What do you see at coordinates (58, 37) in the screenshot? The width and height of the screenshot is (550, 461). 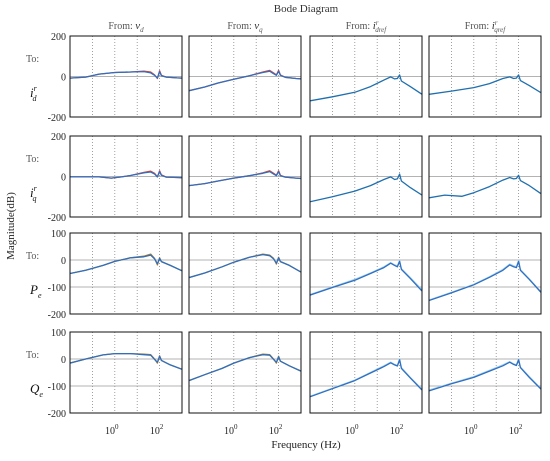 I see `y-tick-label-0-0: 200` at bounding box center [58, 37].